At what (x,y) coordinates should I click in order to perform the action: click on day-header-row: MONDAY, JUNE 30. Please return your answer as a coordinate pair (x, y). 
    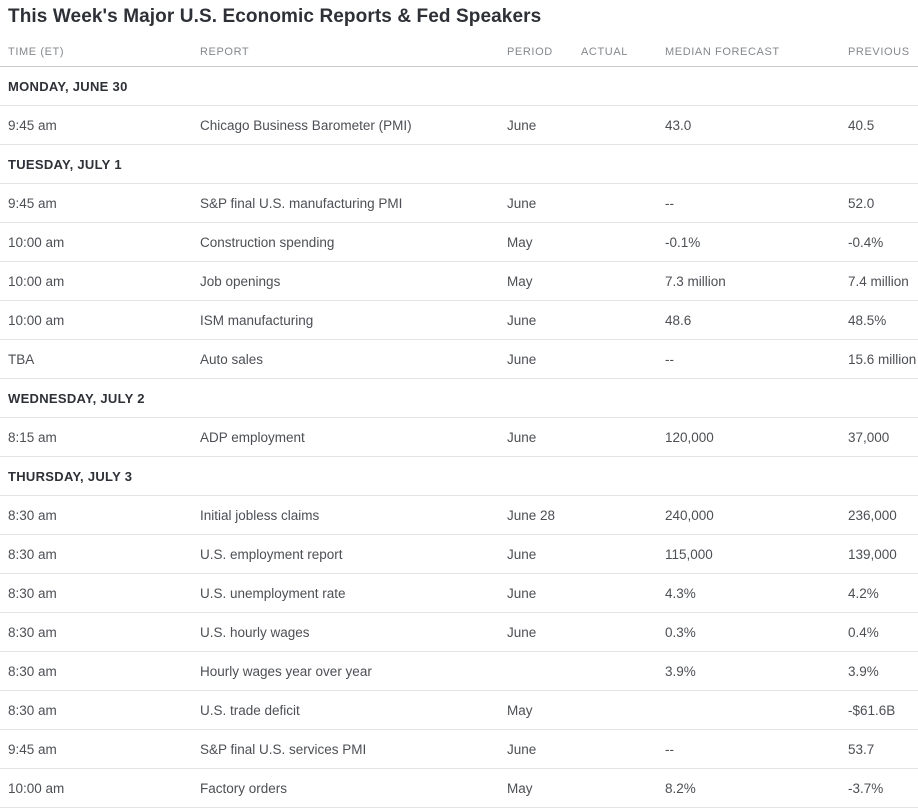
    Looking at the image, I should click on (459, 86).